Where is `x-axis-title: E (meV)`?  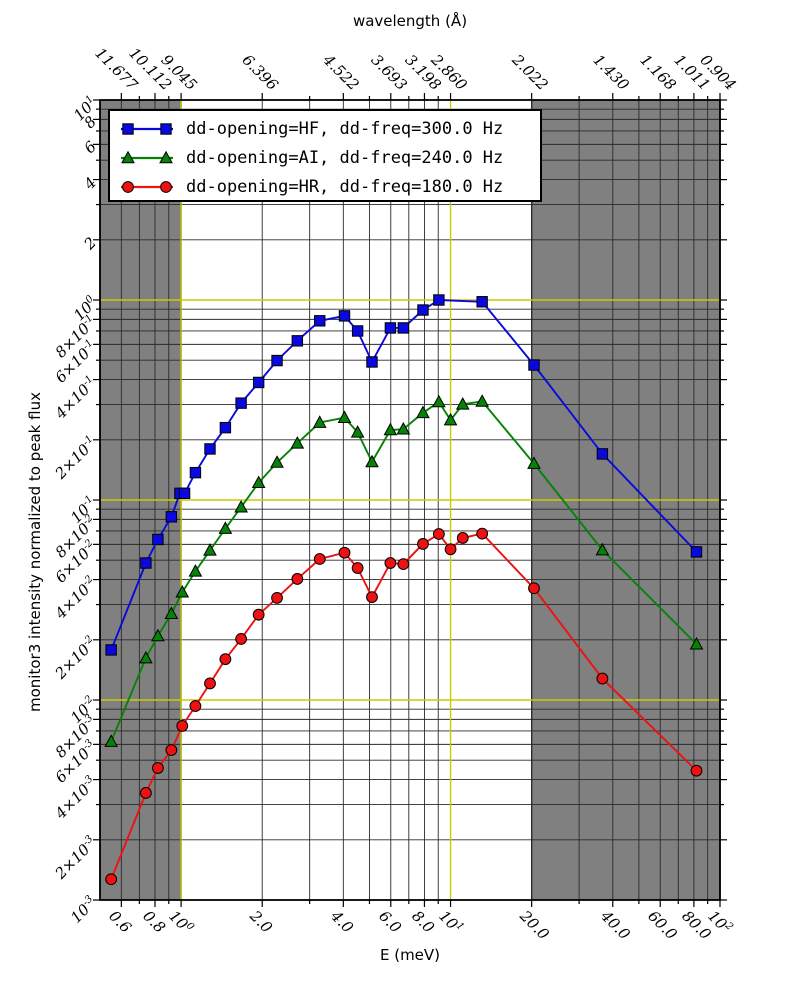
x-axis-title: E (meV) is located at coordinates (410, 955).